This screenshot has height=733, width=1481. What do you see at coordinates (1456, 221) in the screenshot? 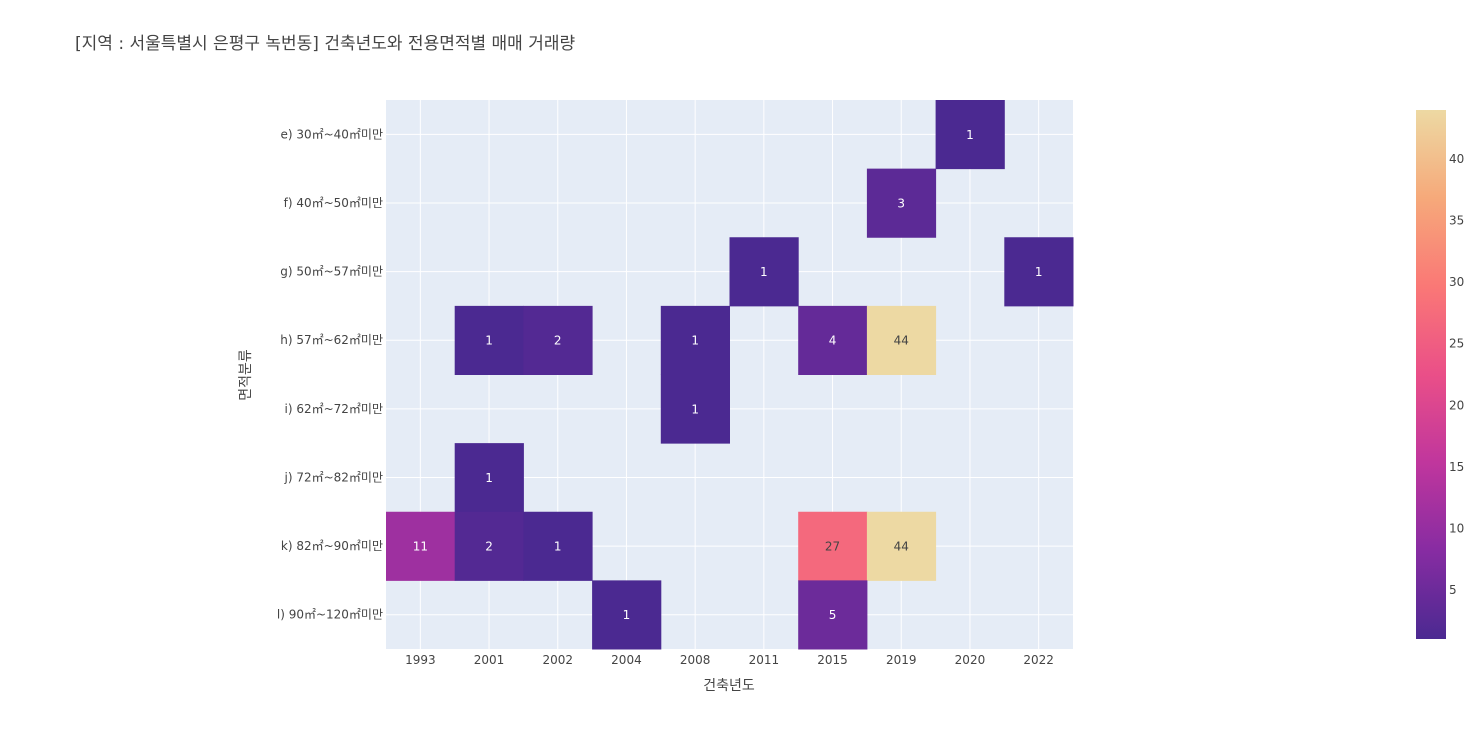
I see `colorbar-tick-label: 35` at bounding box center [1456, 221].